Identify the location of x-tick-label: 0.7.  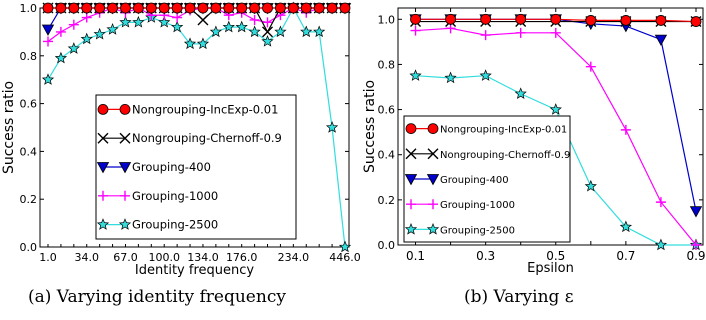
(625, 256).